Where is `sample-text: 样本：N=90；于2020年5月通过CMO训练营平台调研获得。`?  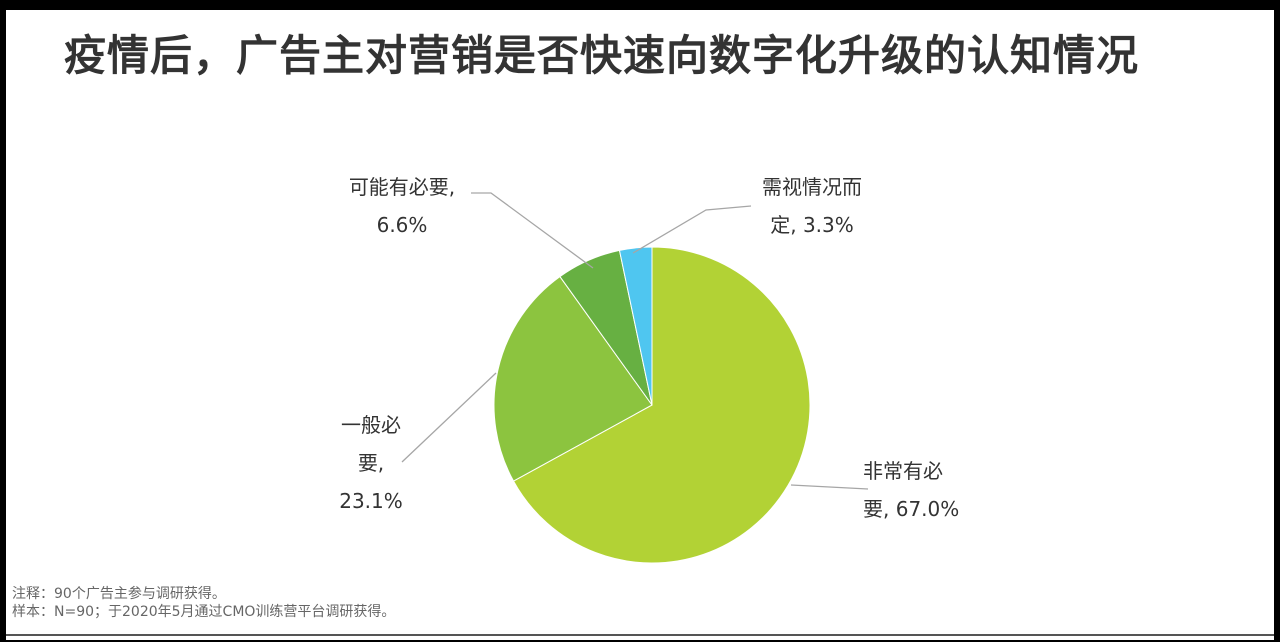
sample-text: 样本：N=90；于2020年5月通过CMO训练营平台调研获得。 is located at coordinates (204, 612).